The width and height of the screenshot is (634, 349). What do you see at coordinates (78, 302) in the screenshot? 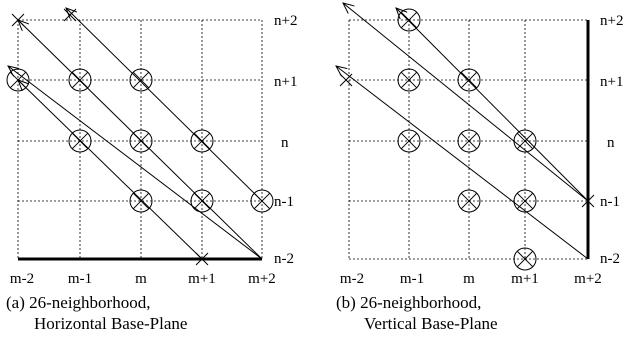
I see `caption-line: (a) 26-neighborhood,` at bounding box center [78, 302].